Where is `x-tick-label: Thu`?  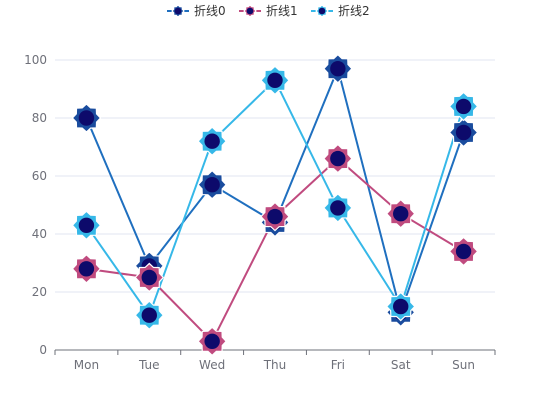 x-tick-label: Thu is located at coordinates (275, 365).